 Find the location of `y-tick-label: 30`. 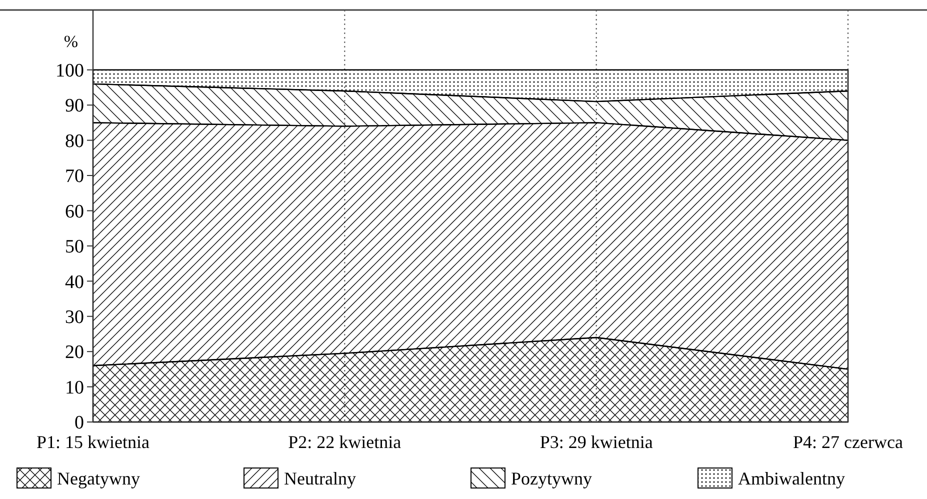

y-tick-label: 30 is located at coordinates (74, 317).